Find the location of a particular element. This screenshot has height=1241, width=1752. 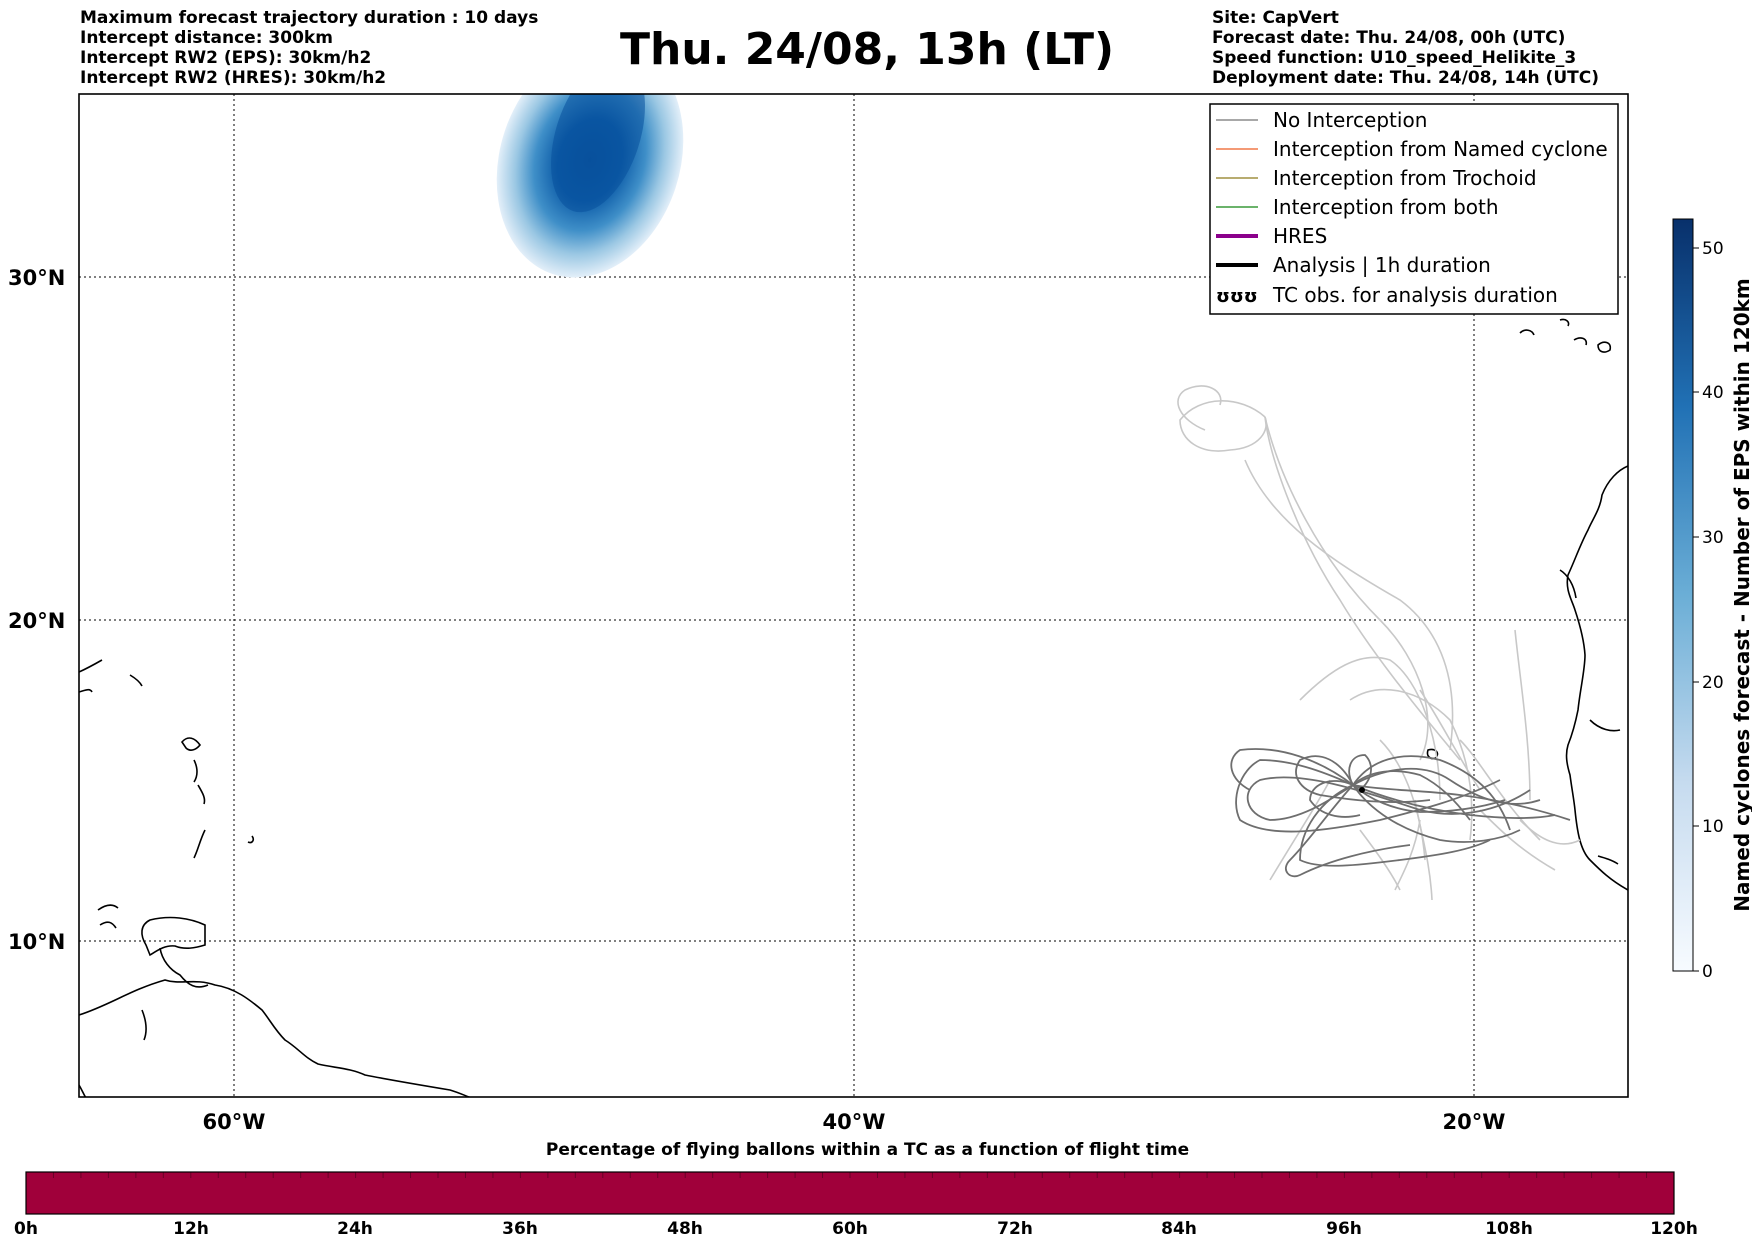

legend-item-analysis: Analysis | 1h duration is located at coordinates (1353, 265).